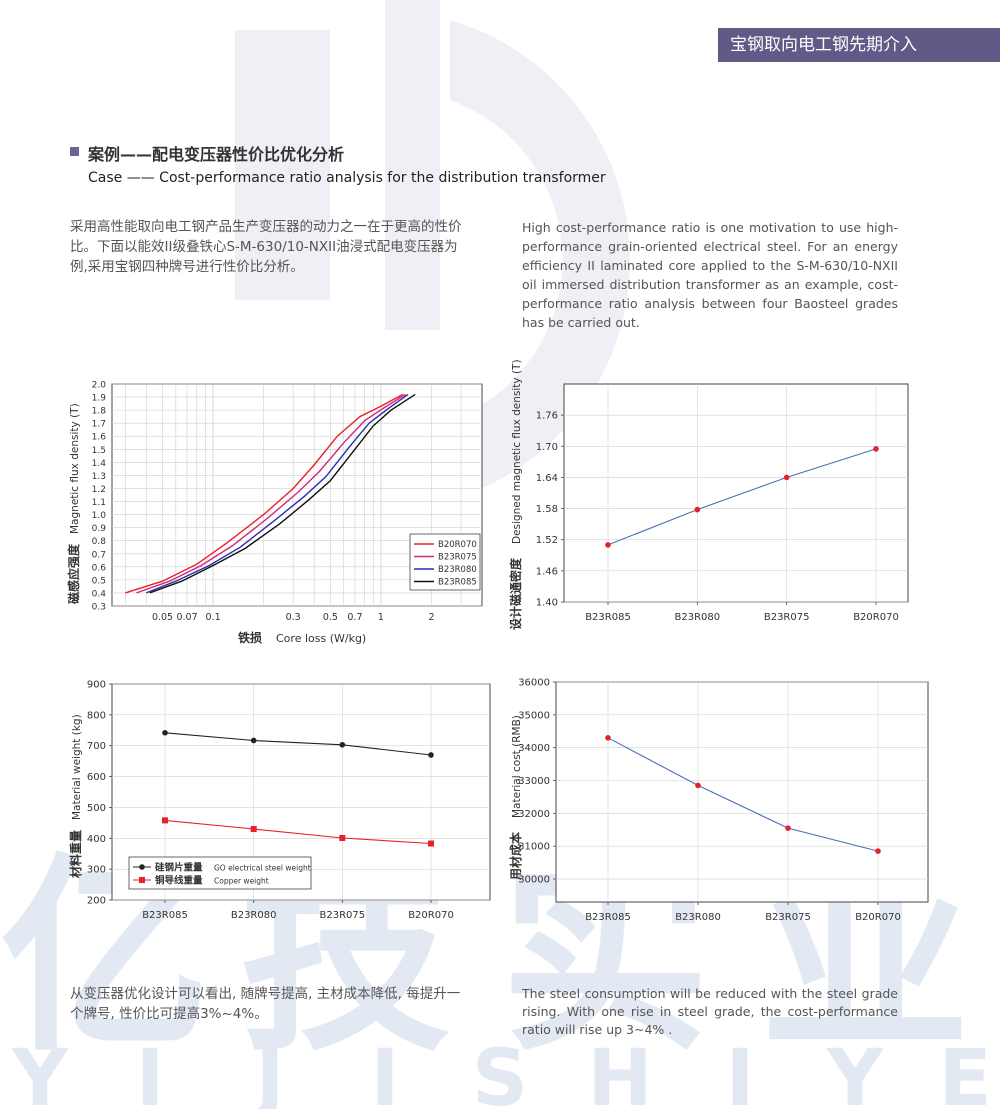  I want to click on series-line-b20r070, so click(264, 493).